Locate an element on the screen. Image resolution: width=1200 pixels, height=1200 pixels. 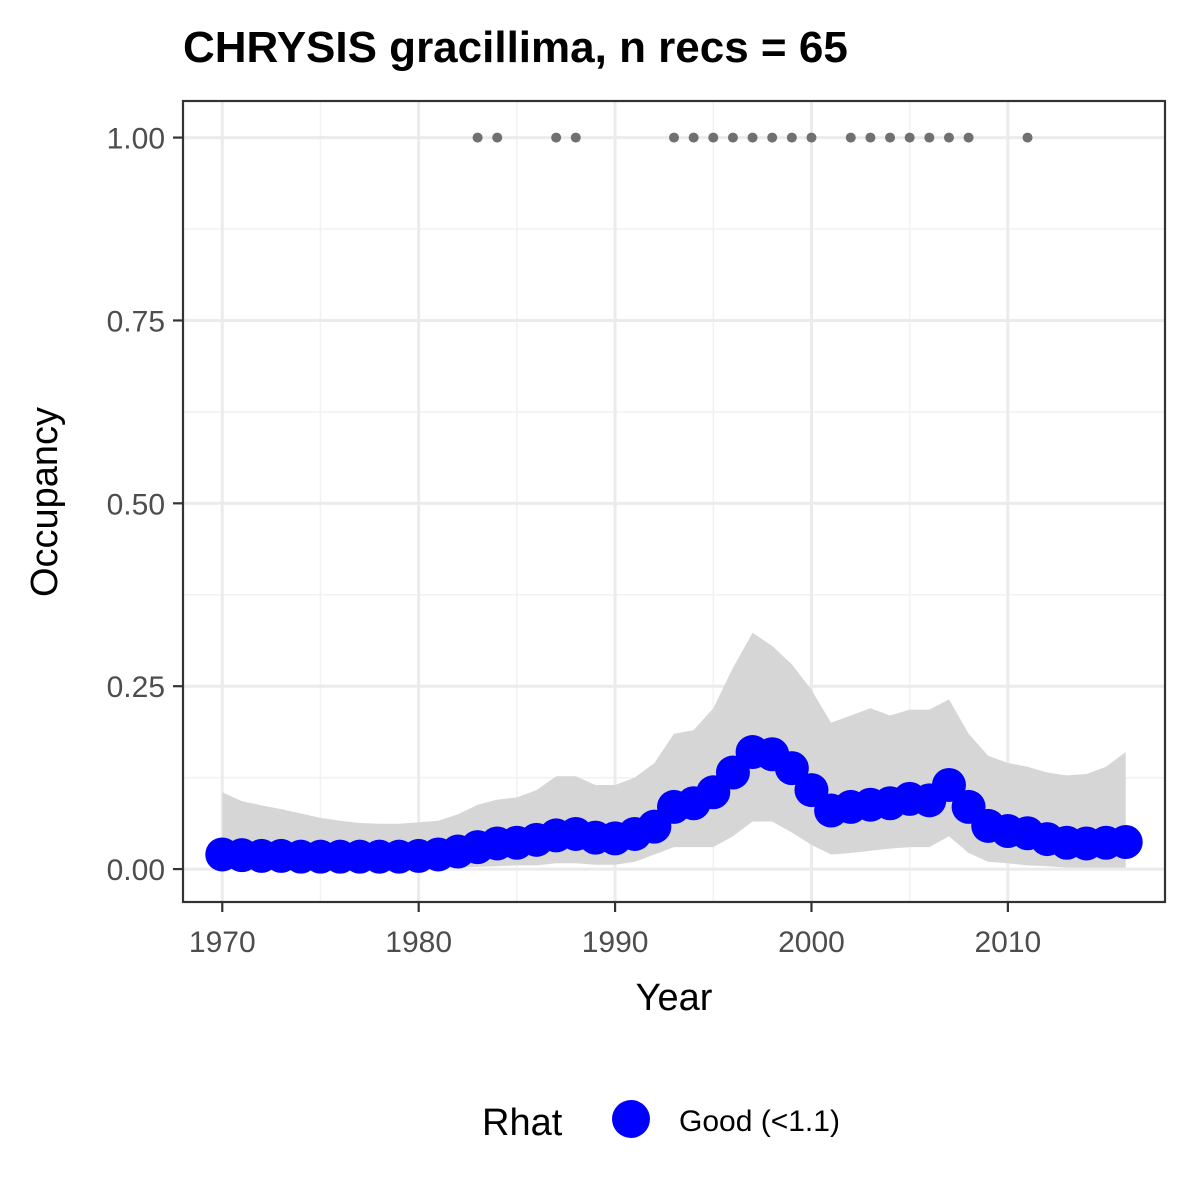
x-tick-label: 1970 is located at coordinates (222, 942).